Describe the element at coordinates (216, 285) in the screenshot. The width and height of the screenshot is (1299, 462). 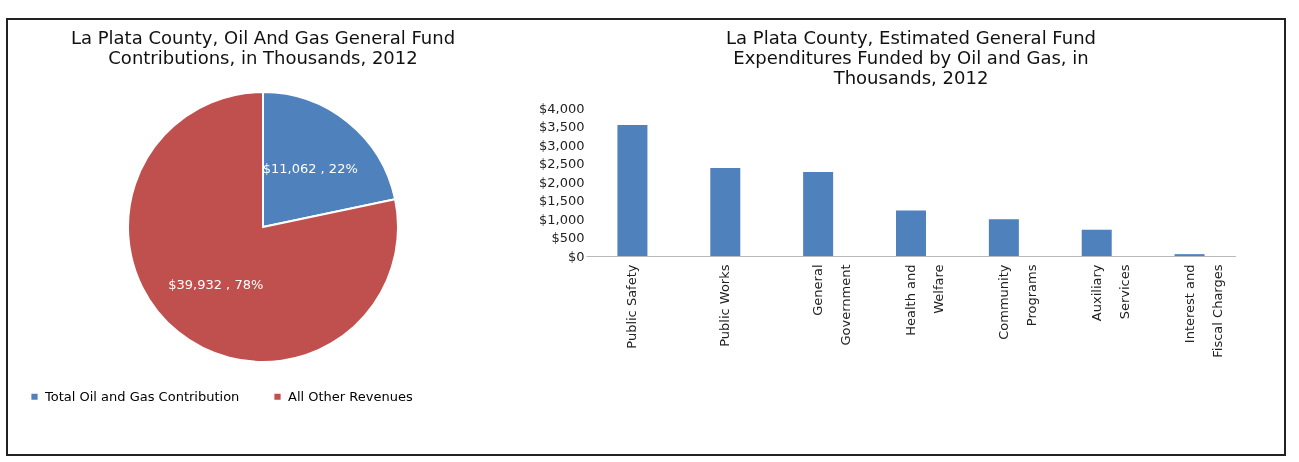
I see `data-label: $39,932 , 78%` at that location.